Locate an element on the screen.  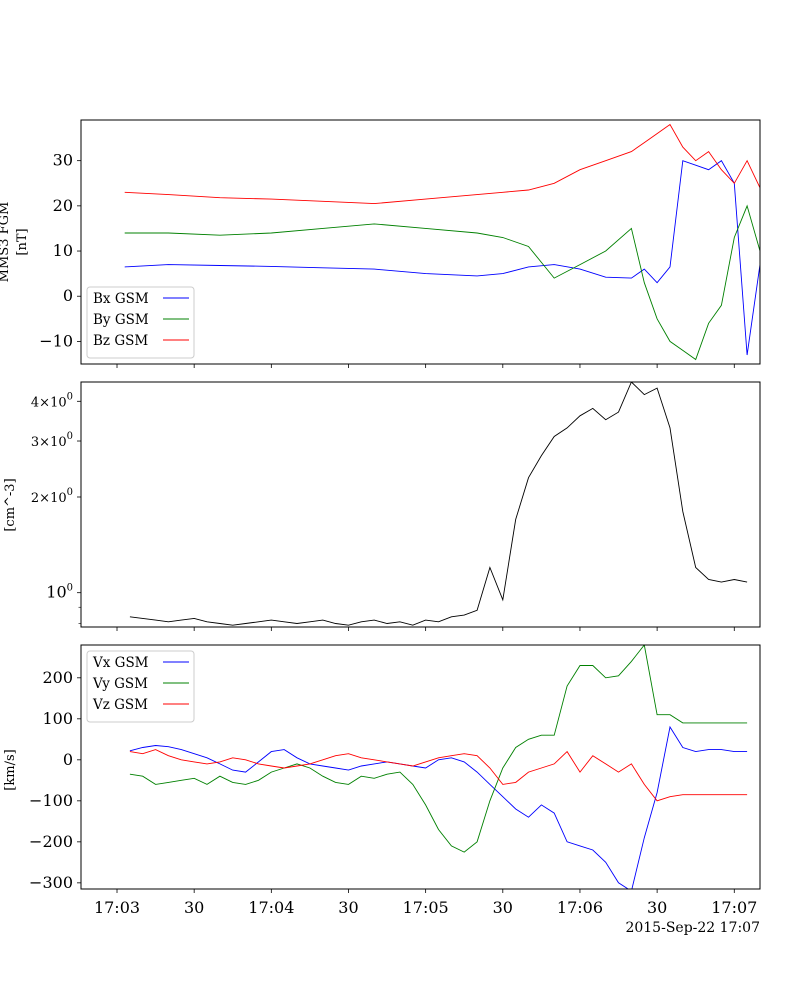
xtick-label: 17:06 is located at coordinates (580, 907).